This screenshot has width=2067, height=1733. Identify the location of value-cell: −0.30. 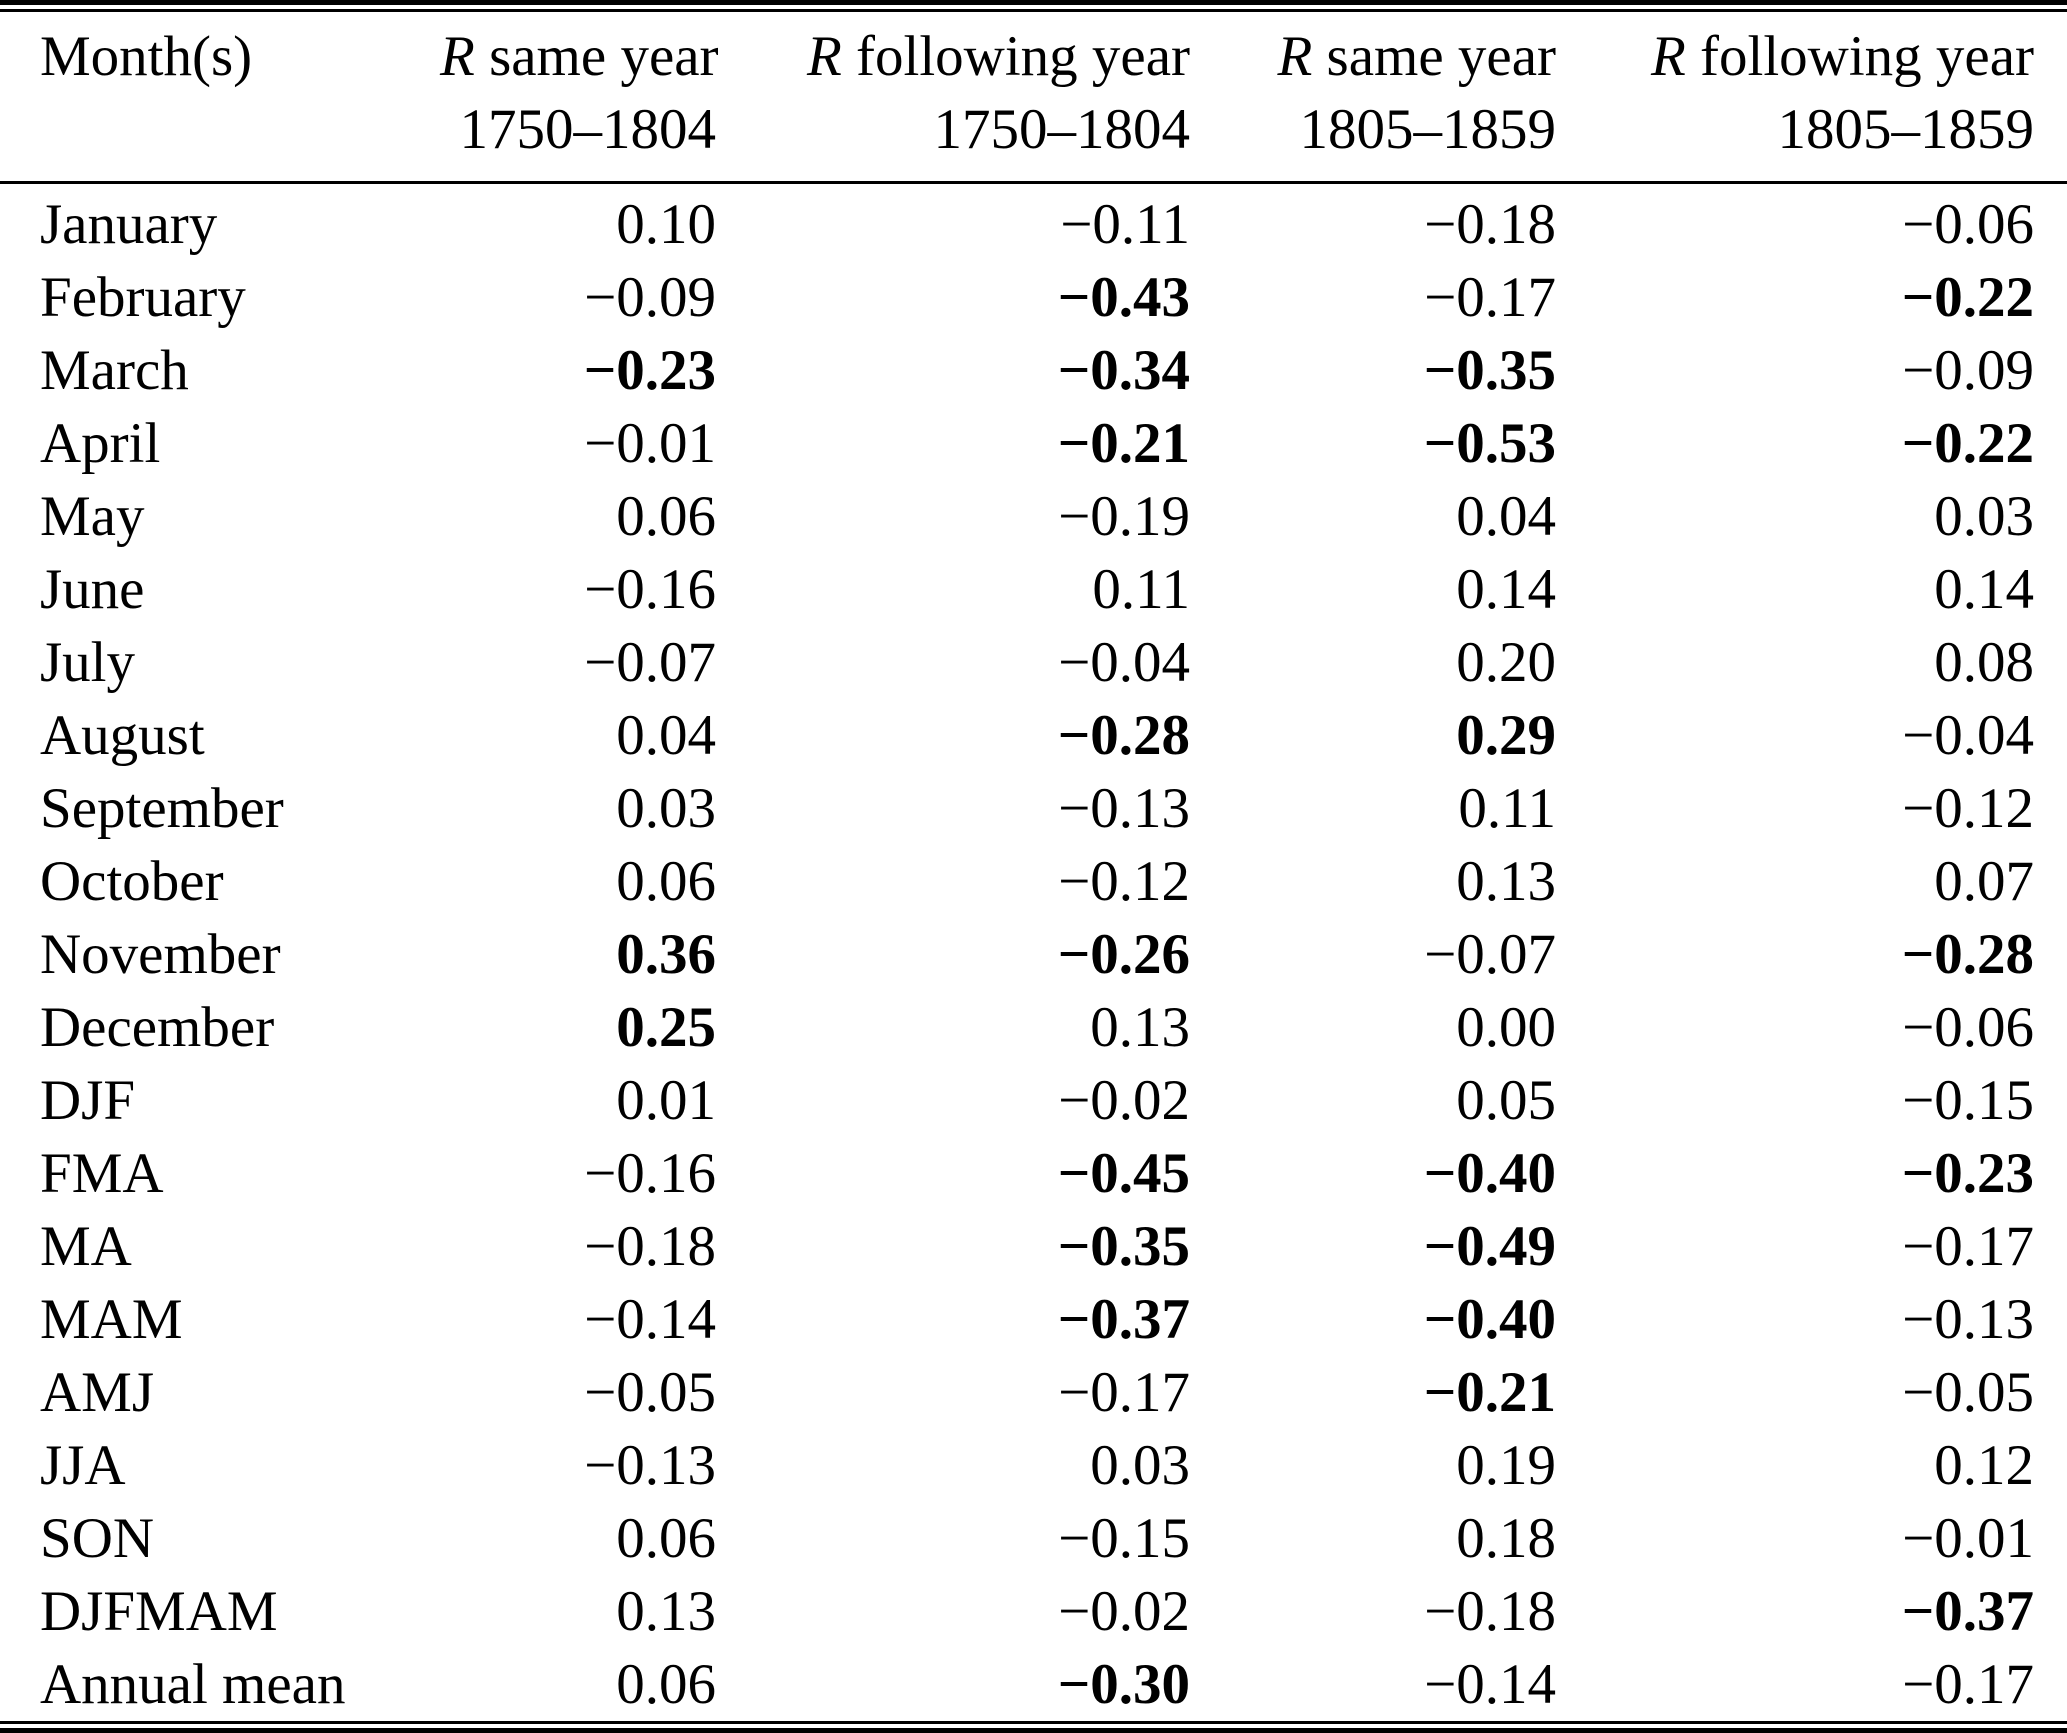
(1123, 1684).